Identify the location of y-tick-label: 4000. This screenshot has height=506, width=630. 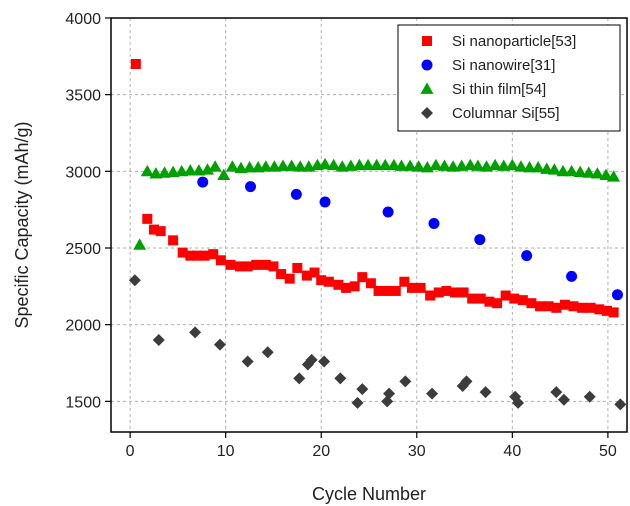
(83, 19).